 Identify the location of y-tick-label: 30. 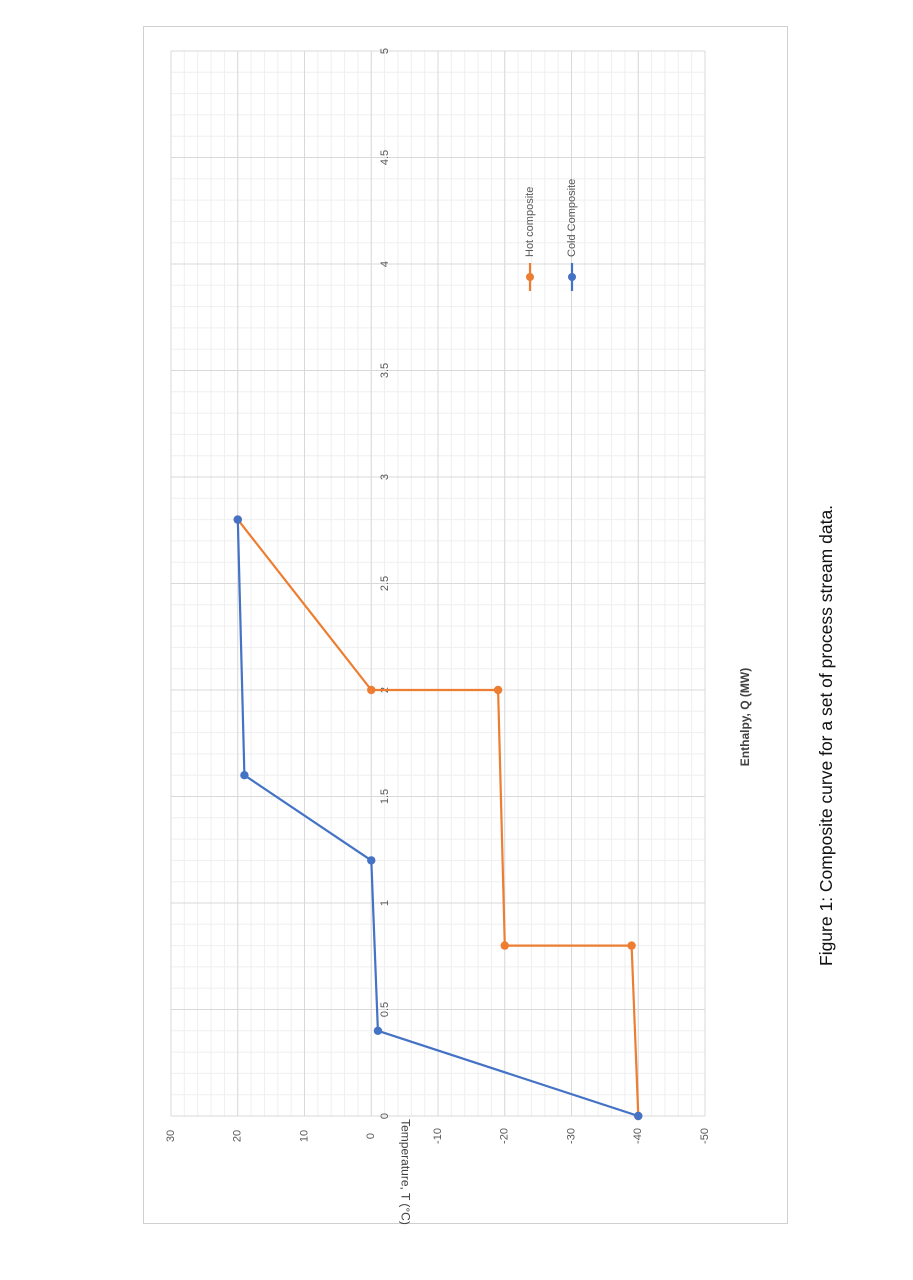
(171, 1136).